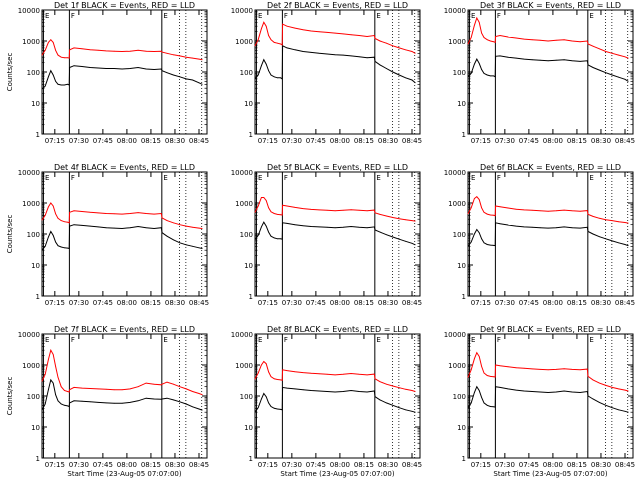 This screenshot has height=480, width=640. Describe the element at coordinates (175, 141) in the screenshot. I see `x-tick-label: 08:30` at that location.